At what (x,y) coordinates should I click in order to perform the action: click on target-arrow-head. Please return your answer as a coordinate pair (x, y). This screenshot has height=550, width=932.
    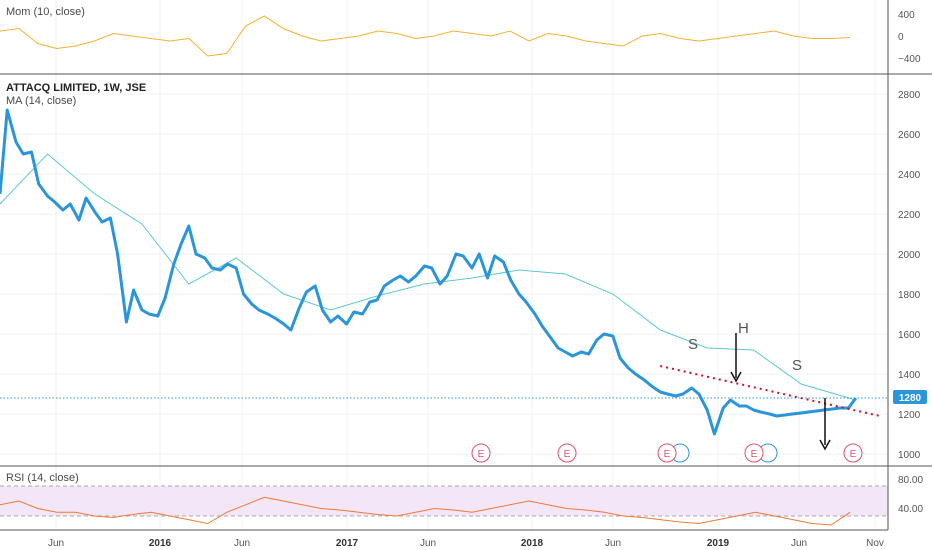
    Looking at the image, I should click on (825, 445).